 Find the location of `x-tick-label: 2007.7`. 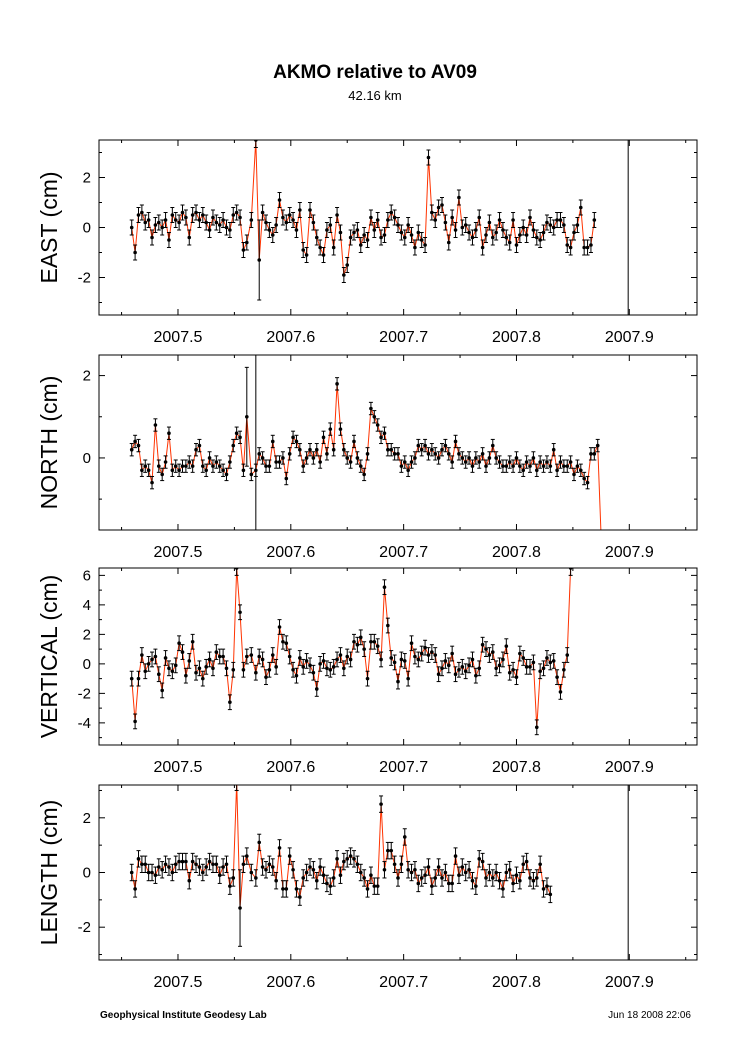

x-tick-label: 2007.7 is located at coordinates (403, 767).